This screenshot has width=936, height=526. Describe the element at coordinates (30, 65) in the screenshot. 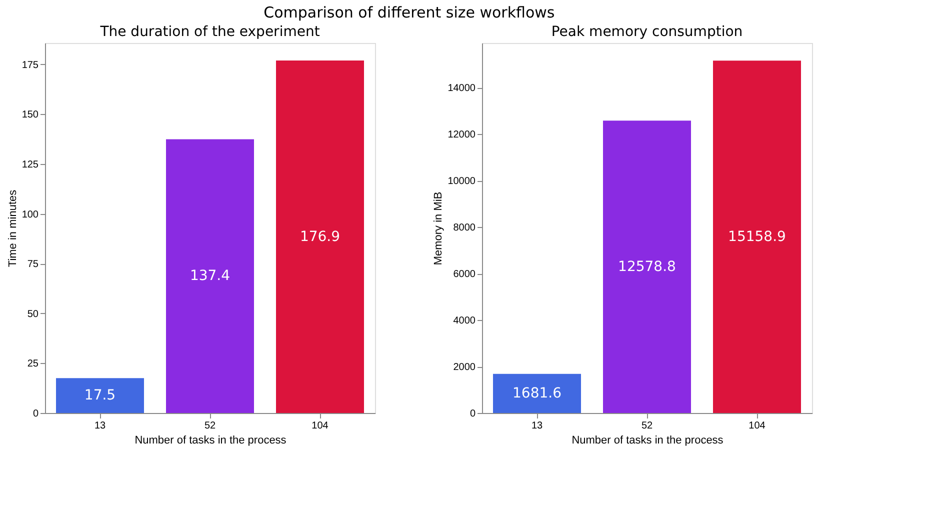

I see `y-tick-label: 175` at that location.